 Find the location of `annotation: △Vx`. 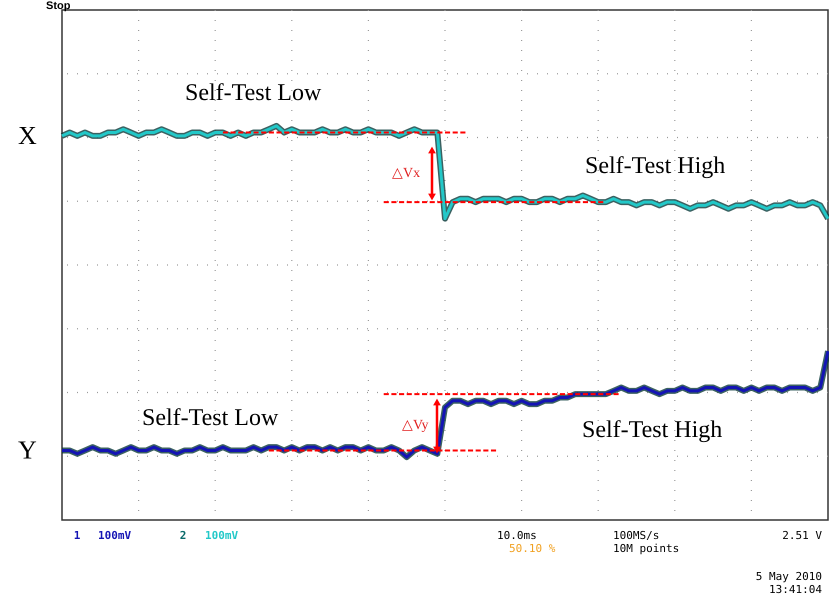

annotation: △Vx is located at coordinates (406, 173).